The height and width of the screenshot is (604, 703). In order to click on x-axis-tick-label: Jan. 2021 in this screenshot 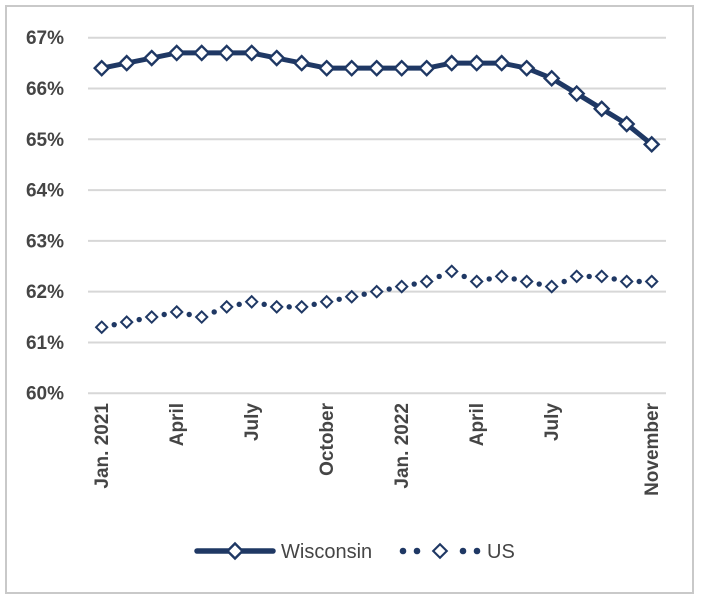, I will do `click(102, 446)`.